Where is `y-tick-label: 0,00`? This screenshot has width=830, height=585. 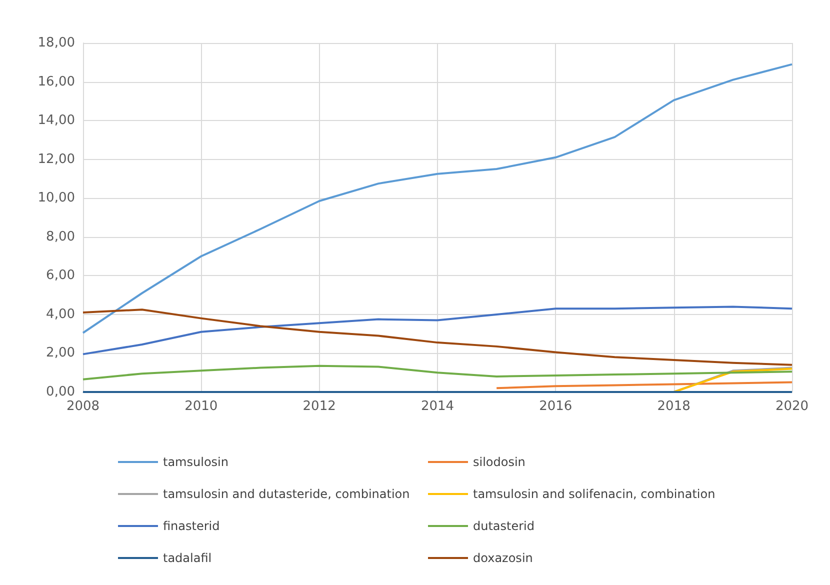 y-tick-label: 0,00 is located at coordinates (60, 392).